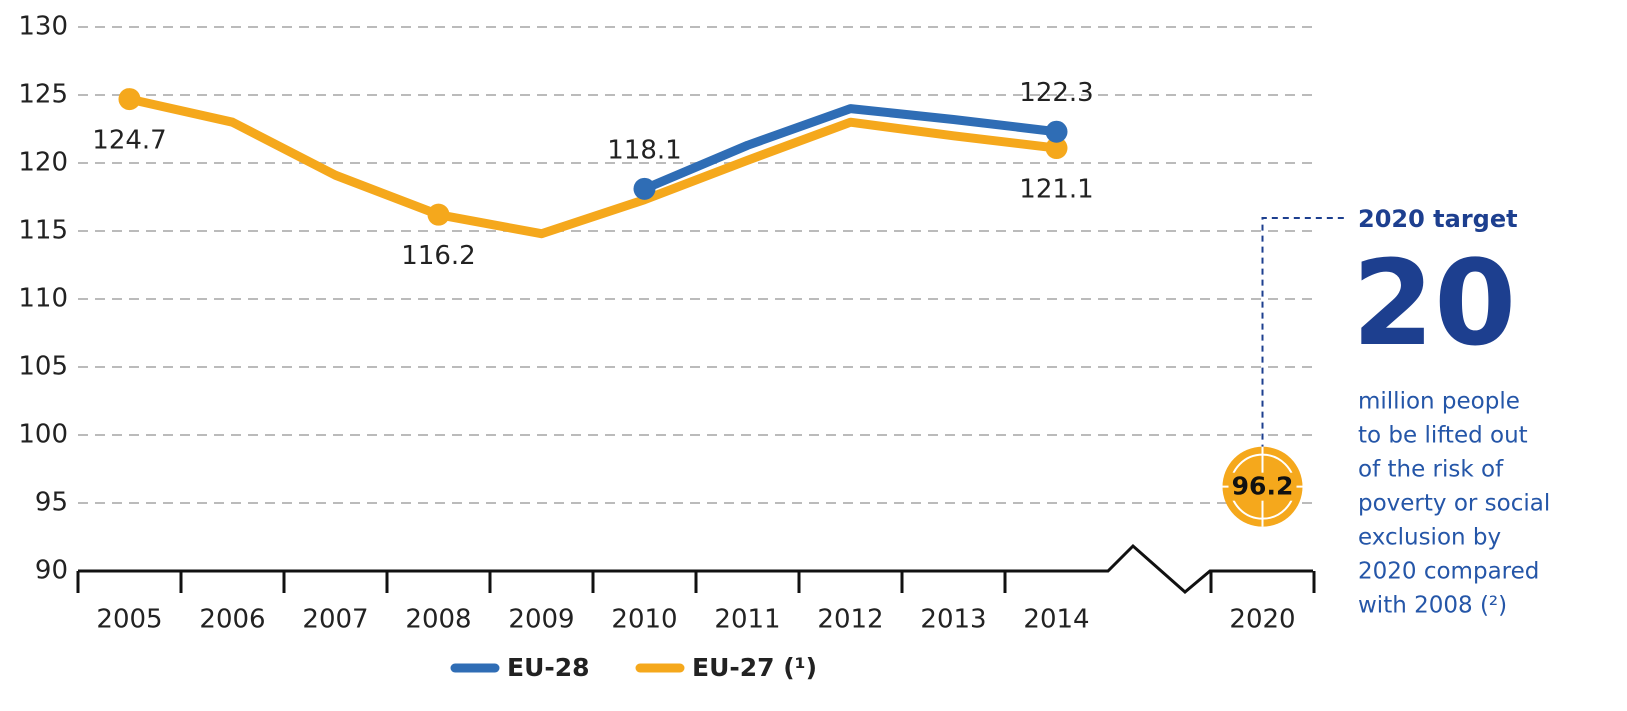 Image resolution: width=1627 pixels, height=711 pixels. Describe the element at coordinates (438, 256) in the screenshot. I see `data-label: 116.2` at that location.